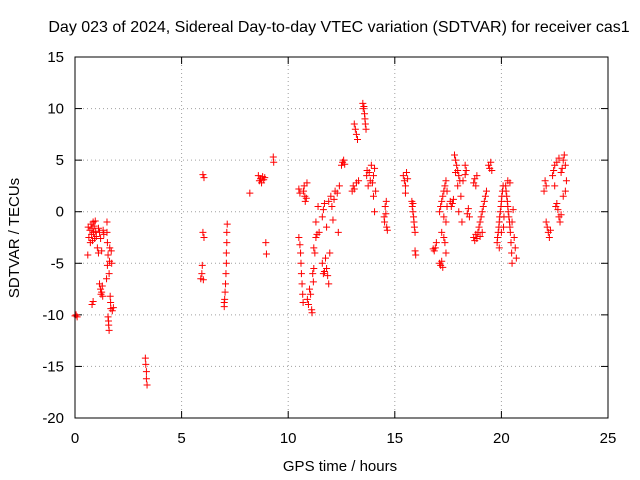  What do you see at coordinates (60, 160) in the screenshot?
I see `y-tick-label: 5` at bounding box center [60, 160].